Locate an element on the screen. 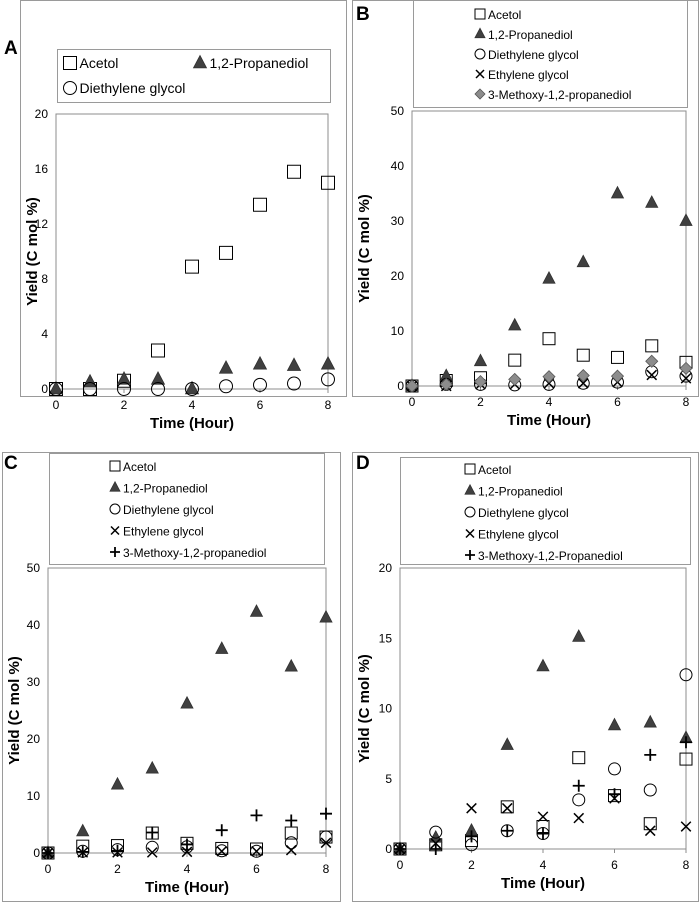 Image resolution: width=699 pixels, height=902 pixels. legend-label: Diethylene glycol is located at coordinates (168, 510).